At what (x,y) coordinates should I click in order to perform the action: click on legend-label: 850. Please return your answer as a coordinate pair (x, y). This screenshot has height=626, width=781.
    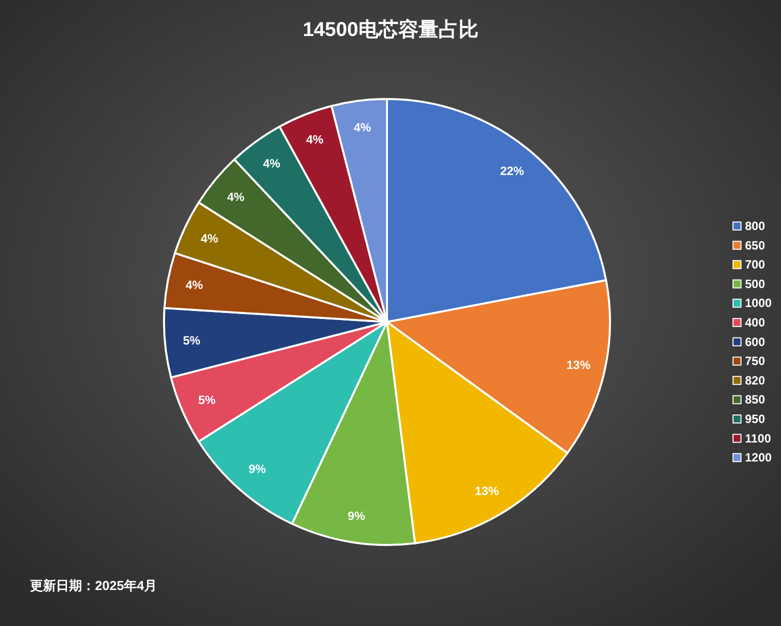
    Looking at the image, I should click on (755, 399).